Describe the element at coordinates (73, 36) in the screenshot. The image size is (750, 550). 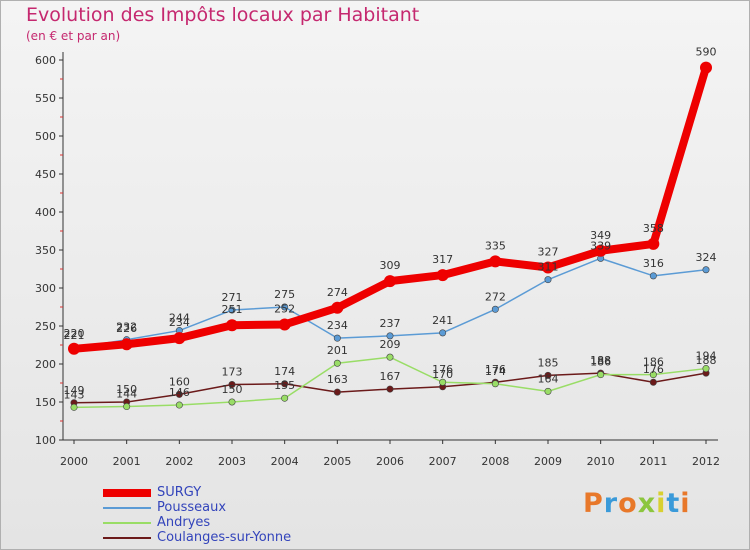
I see `chart-subtitle: (en € et par an)` at that location.